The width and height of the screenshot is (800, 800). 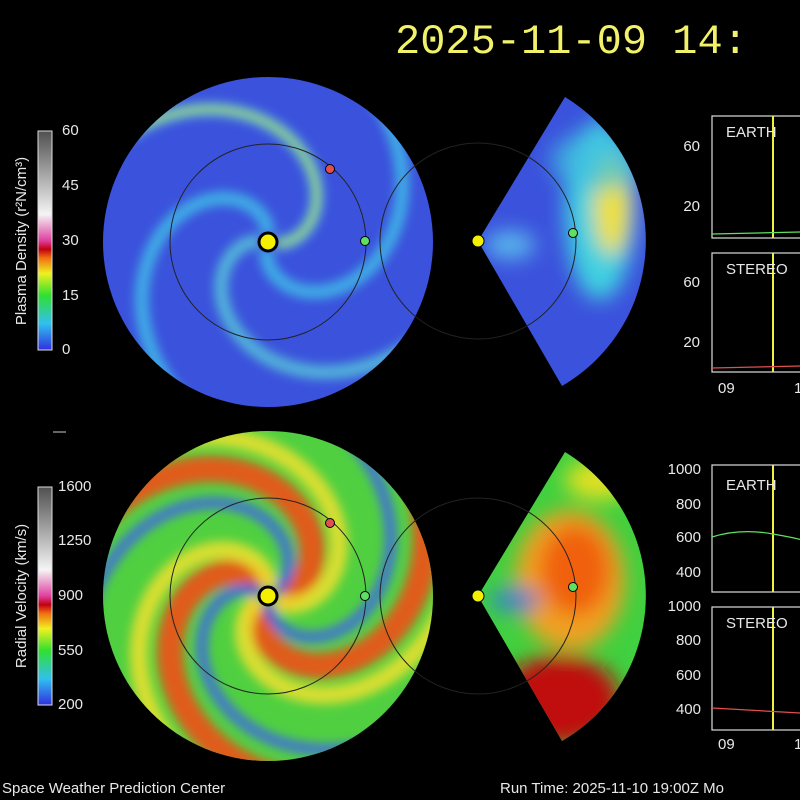 I want to click on tick-label: 1600, so click(x=74, y=486).